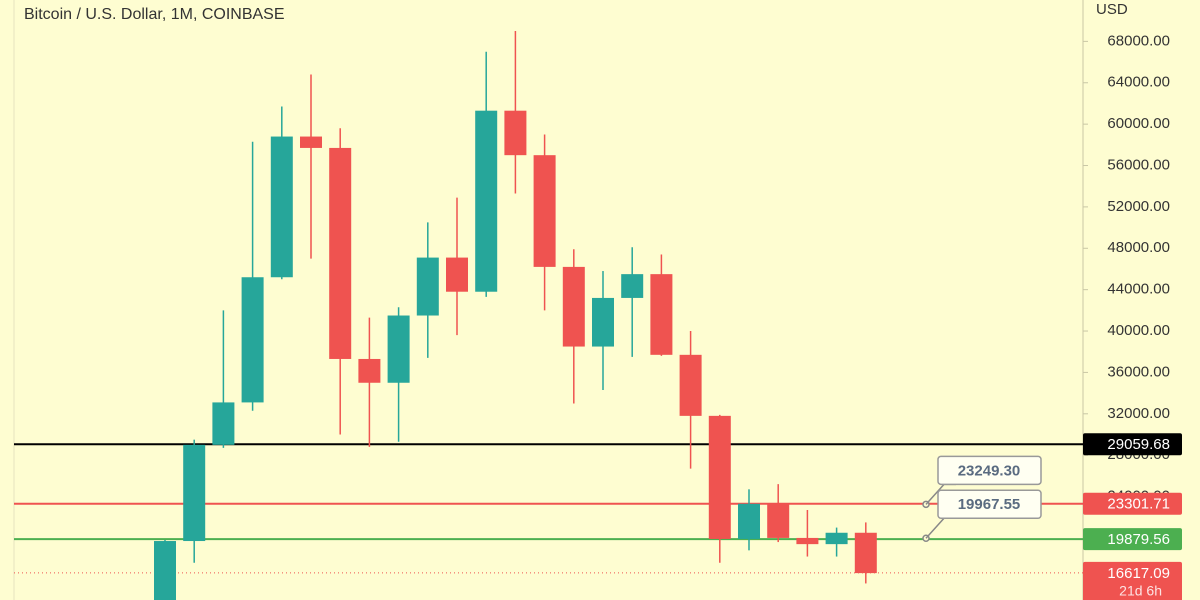 This screenshot has height=600, width=1200. Describe the element at coordinates (1138, 206) in the screenshot. I see `y-tick-label: 52000.00` at that location.